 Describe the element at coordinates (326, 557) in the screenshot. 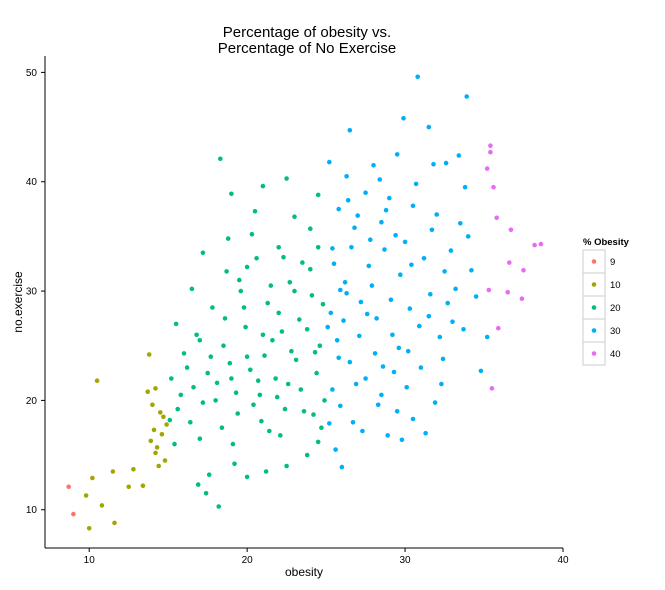

I see `x-axis-ticks: 10 20 30 40` at that location.